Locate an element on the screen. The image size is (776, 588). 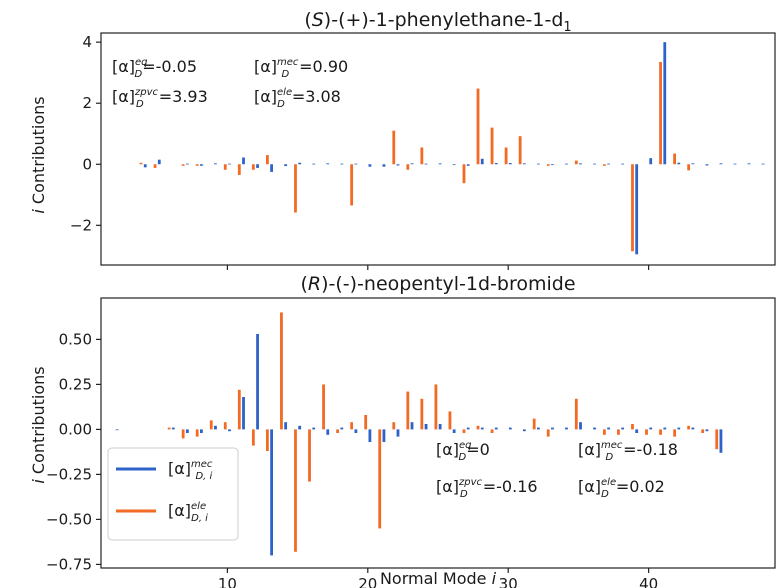
bottom-panel-title: (R)-(-)-neopentyl-1d-bromide is located at coordinates (437, 284).